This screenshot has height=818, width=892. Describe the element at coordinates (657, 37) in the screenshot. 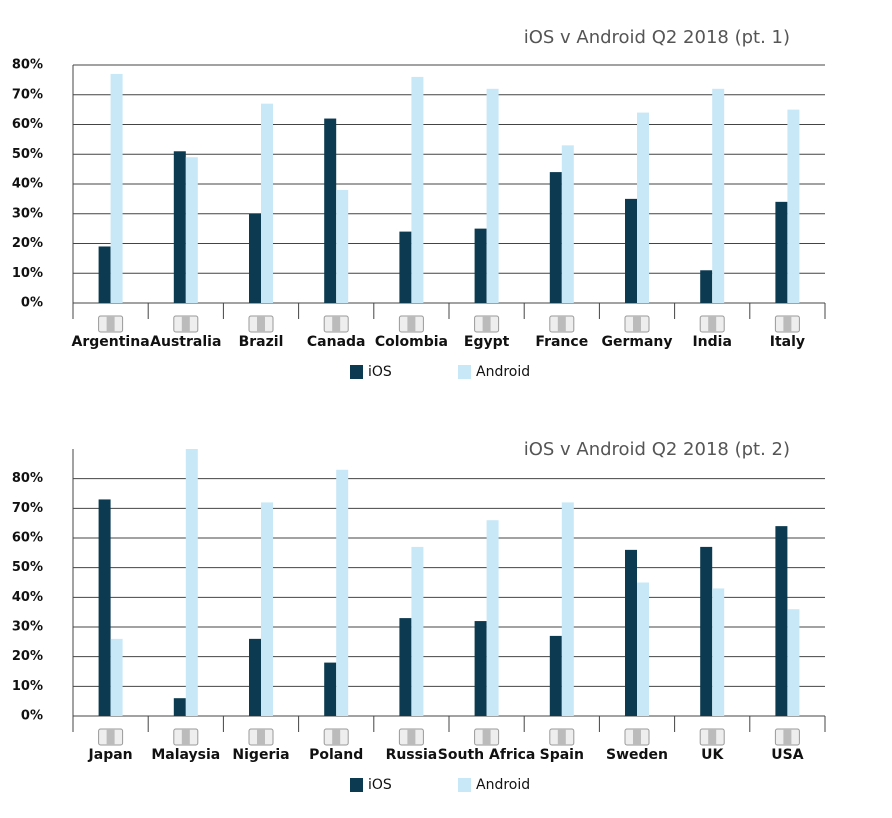

I see `chart-title: iOS v Android Q2 2018 (pt. 1)` at that location.